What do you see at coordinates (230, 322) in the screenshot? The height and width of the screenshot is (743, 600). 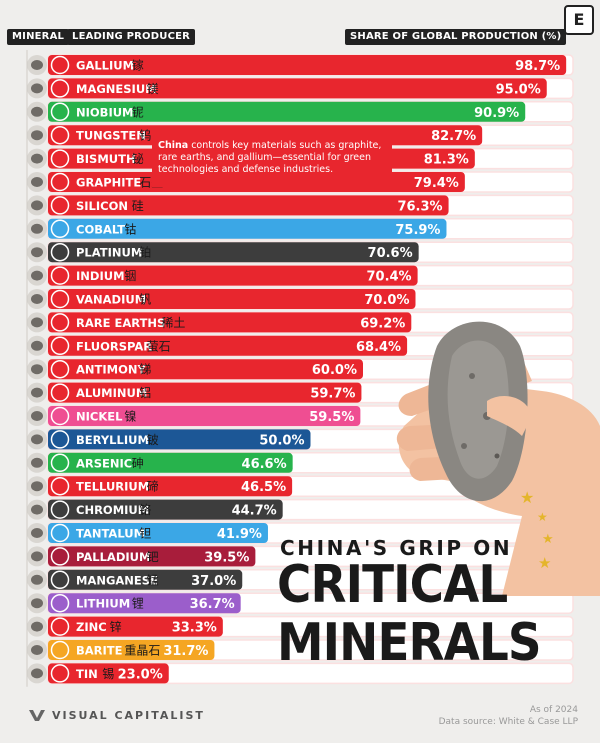 I see `bar-rare-earths` at bounding box center [230, 322].